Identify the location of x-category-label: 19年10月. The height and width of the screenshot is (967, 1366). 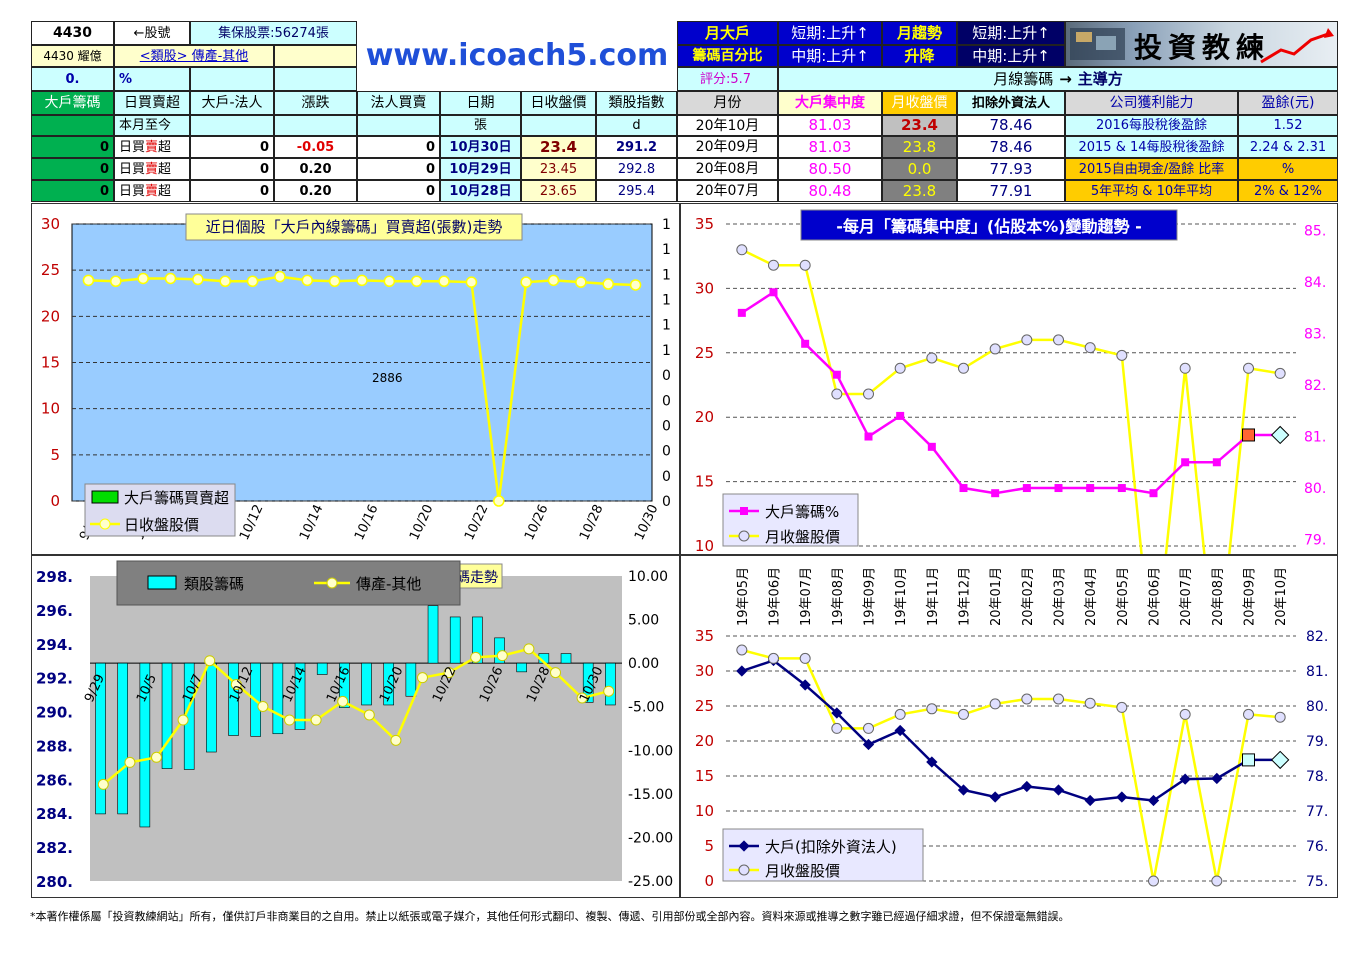
(901, 596).